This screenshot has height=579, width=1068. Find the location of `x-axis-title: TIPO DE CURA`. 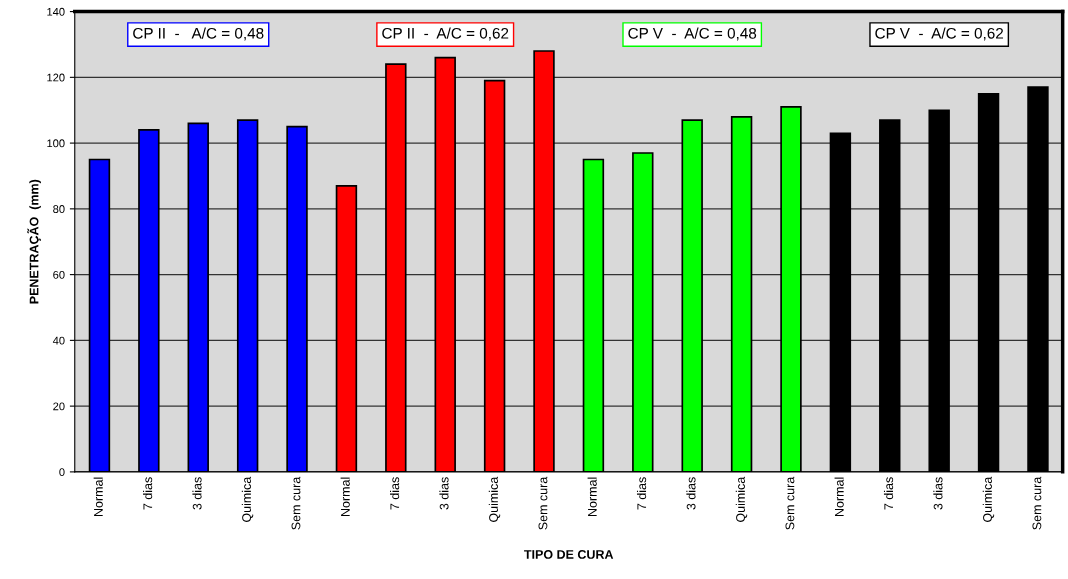

x-axis-title: TIPO DE CURA is located at coordinates (569, 554).